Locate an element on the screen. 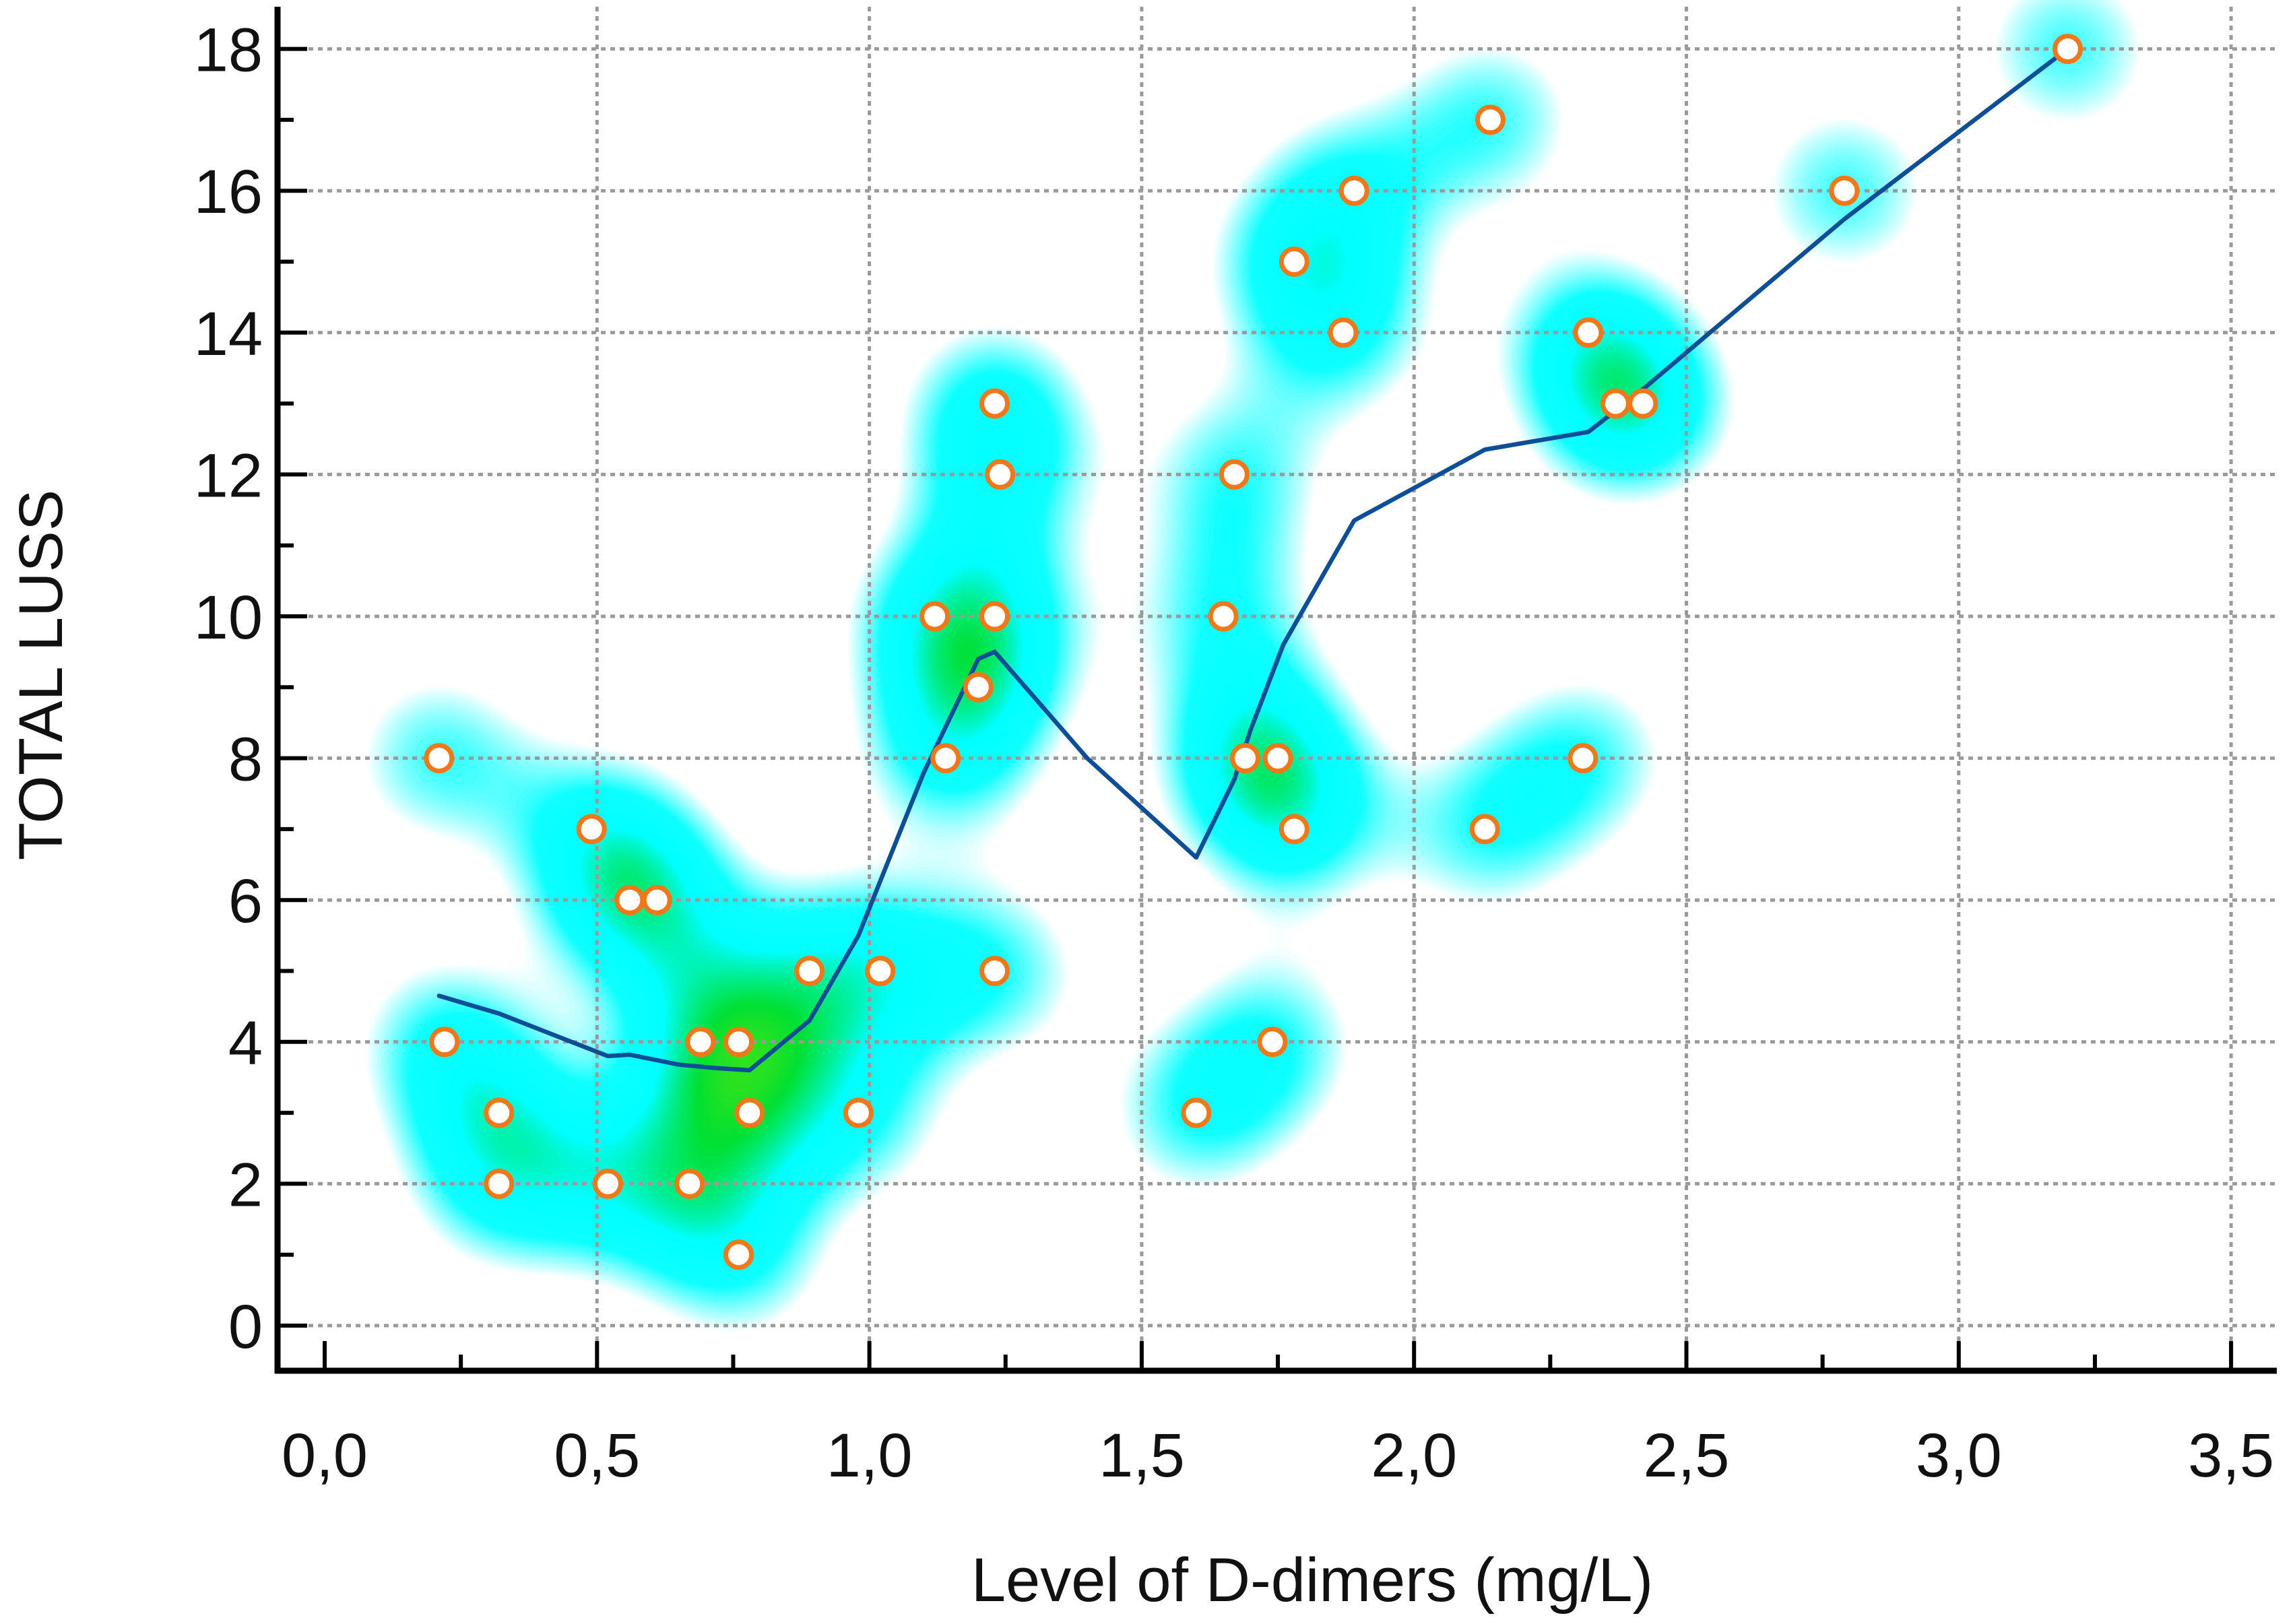 This screenshot has height=1624, width=2295. y-tick-label: 4 is located at coordinates (245, 1043).